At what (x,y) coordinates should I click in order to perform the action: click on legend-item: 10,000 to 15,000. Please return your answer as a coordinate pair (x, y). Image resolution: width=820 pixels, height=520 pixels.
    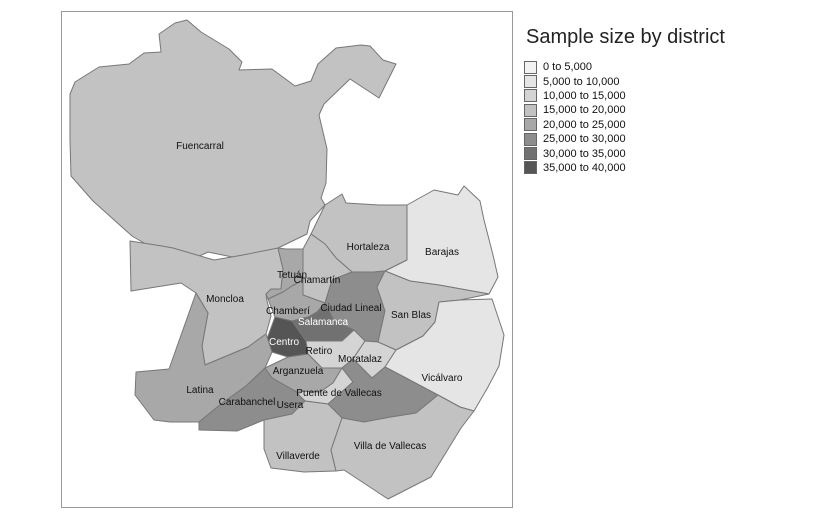
    Looking at the image, I should click on (624, 96).